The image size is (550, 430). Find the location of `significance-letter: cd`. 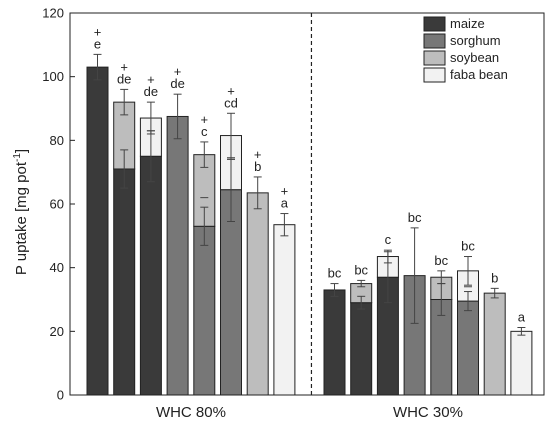

significance-letter: cd is located at coordinates (231, 102).